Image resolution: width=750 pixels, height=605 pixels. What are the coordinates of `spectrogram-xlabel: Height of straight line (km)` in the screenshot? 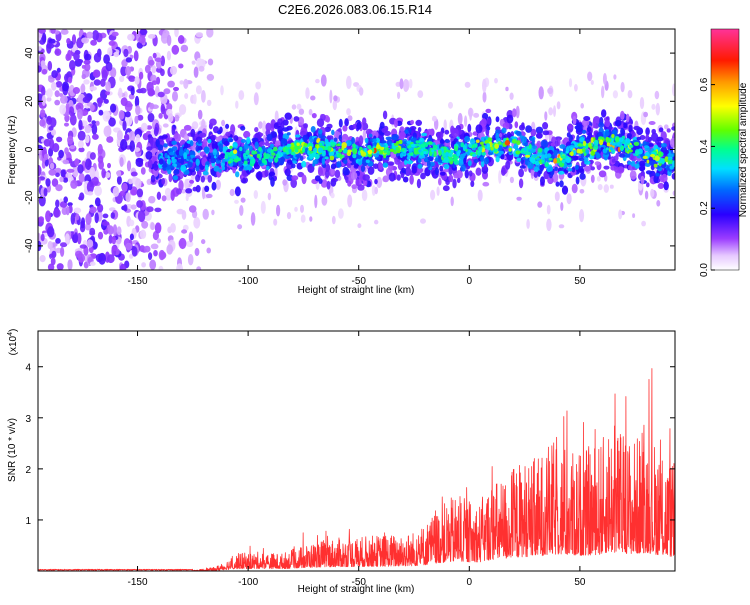 It's located at (356, 290).